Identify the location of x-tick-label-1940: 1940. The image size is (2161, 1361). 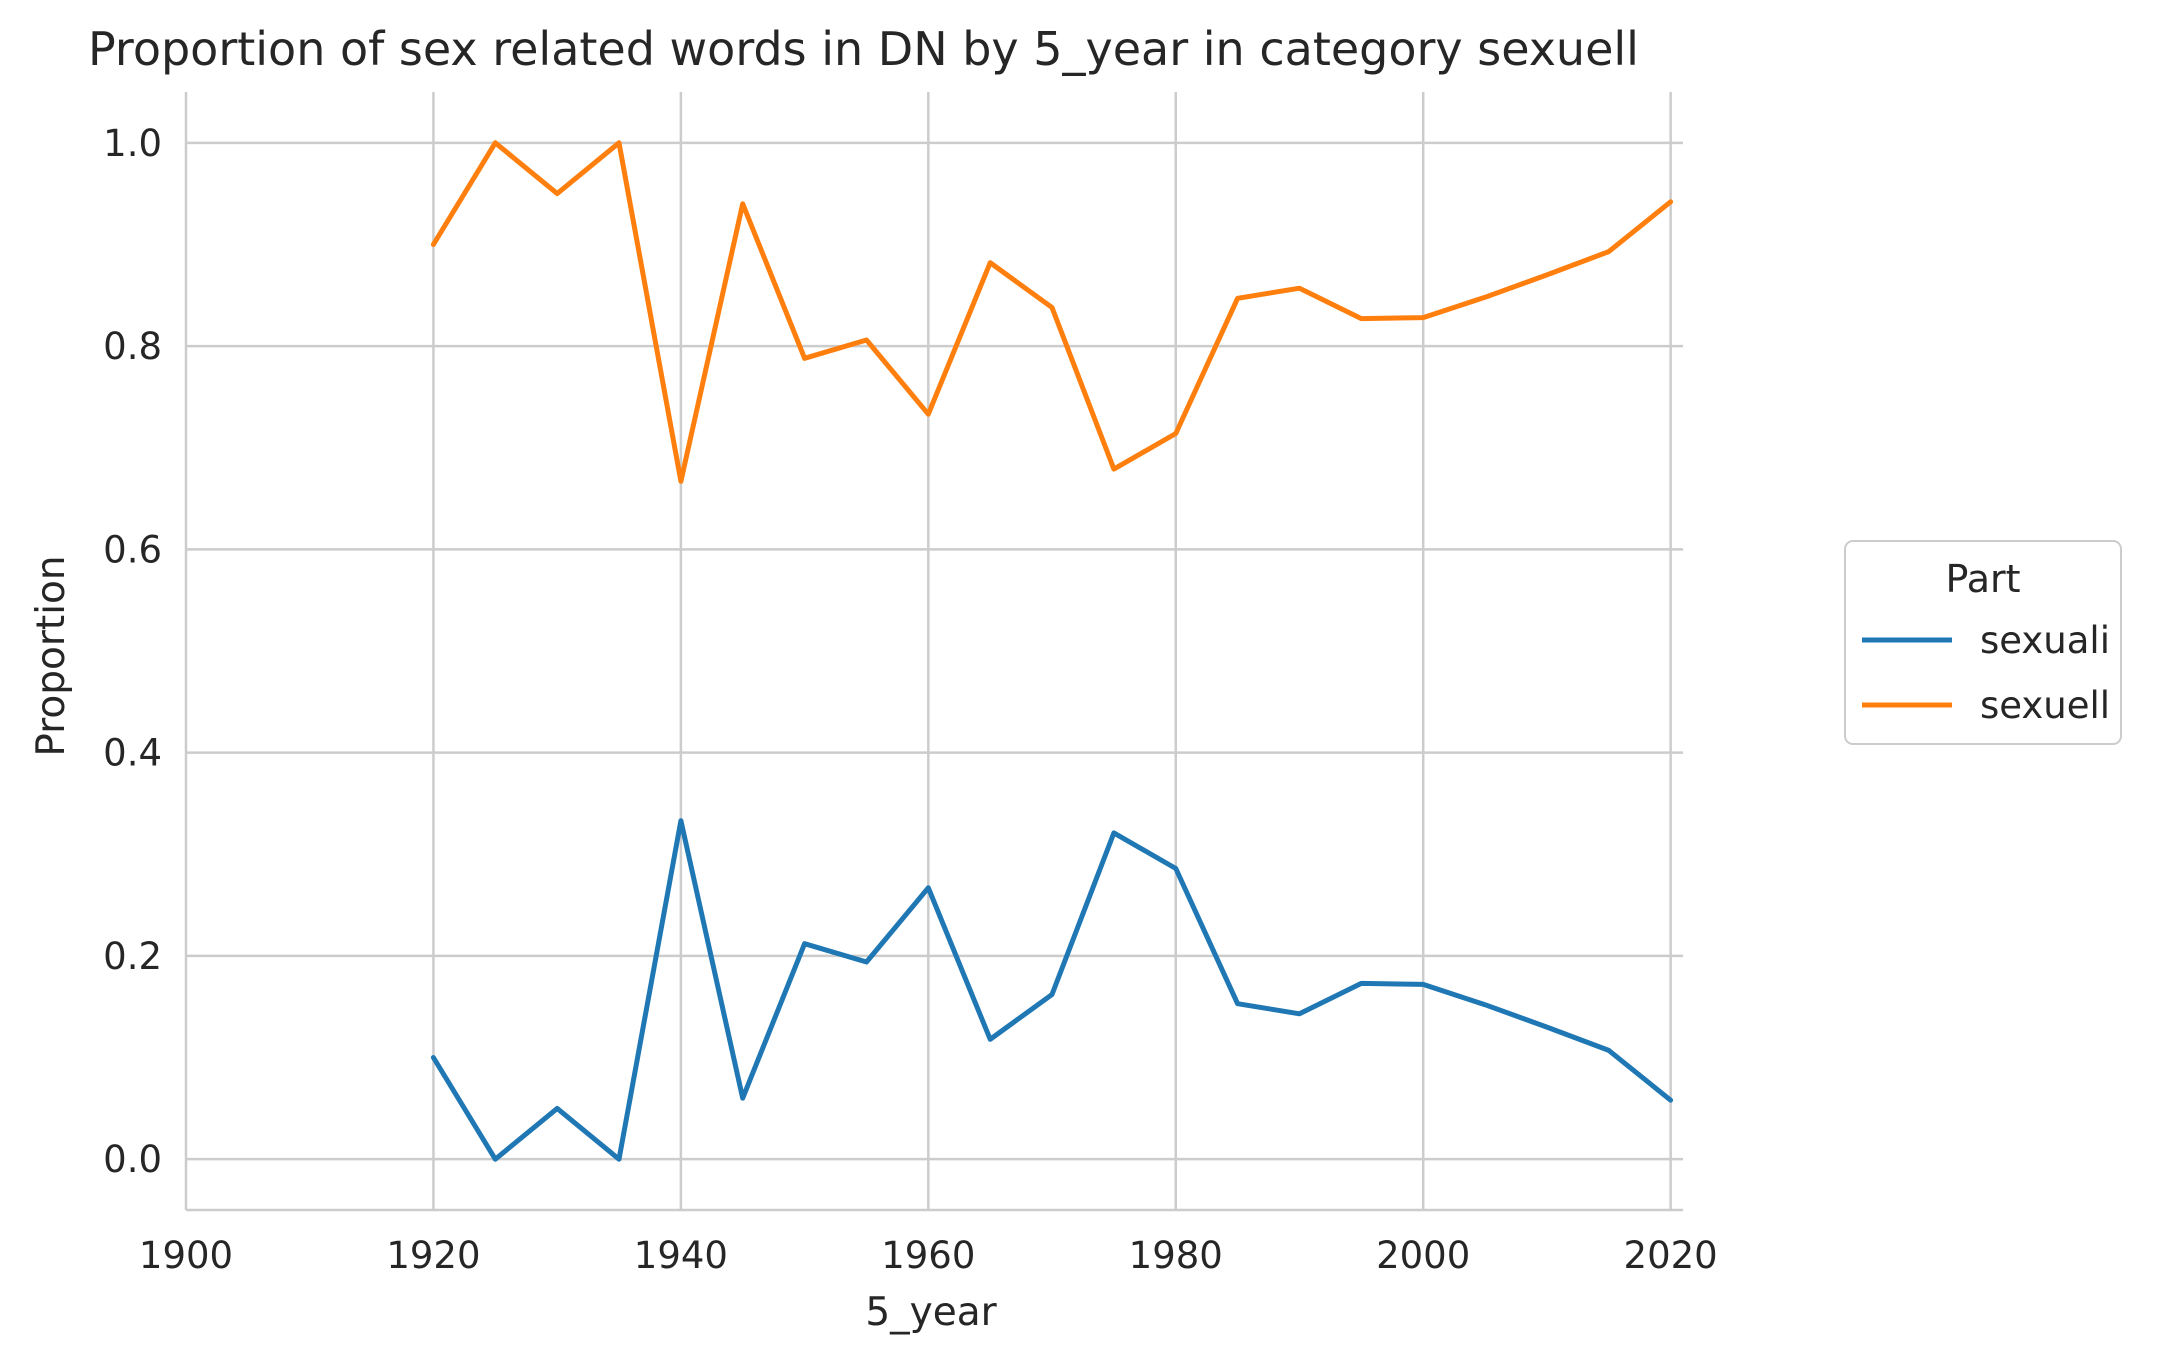
(681, 1255).